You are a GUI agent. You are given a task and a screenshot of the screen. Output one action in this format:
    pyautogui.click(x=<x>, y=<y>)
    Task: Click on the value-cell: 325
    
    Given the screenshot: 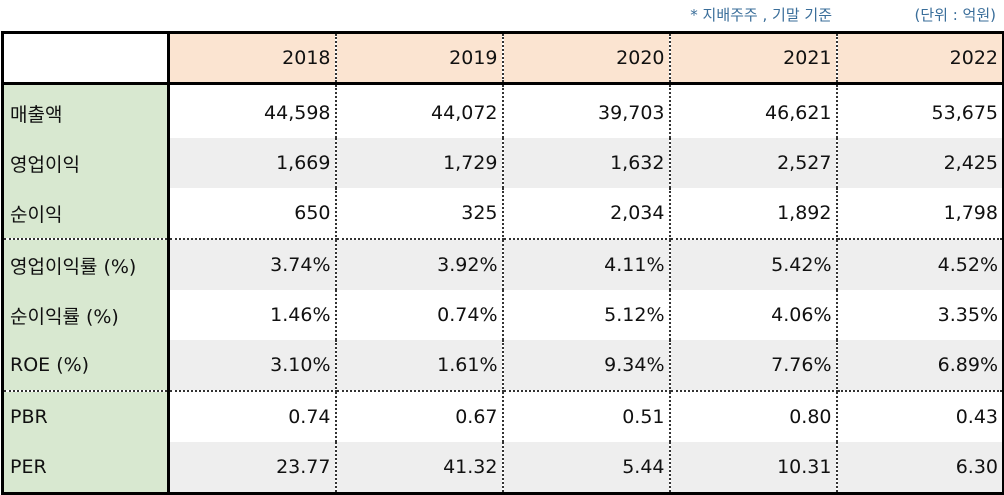 What is the action you would take?
    pyautogui.click(x=419, y=214)
    